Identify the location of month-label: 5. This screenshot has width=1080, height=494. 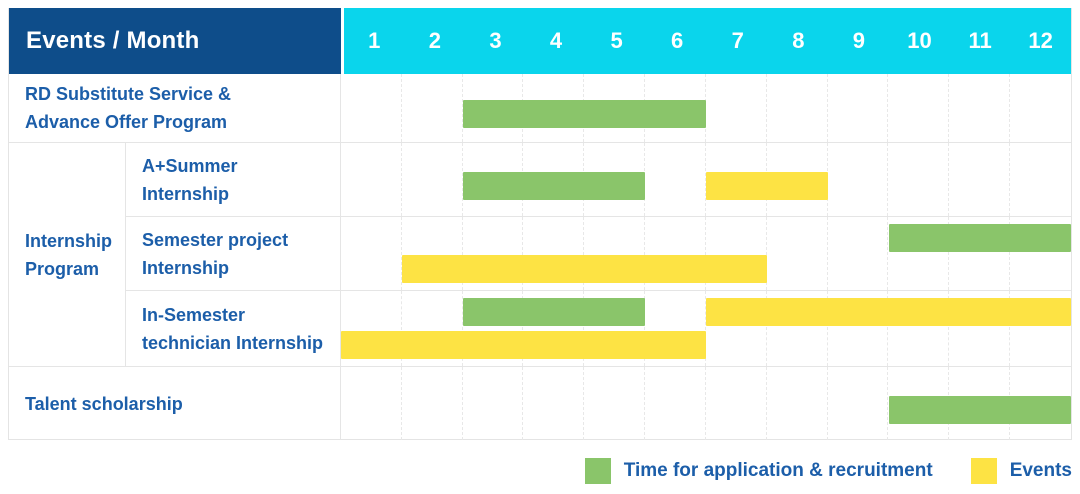
(616, 40).